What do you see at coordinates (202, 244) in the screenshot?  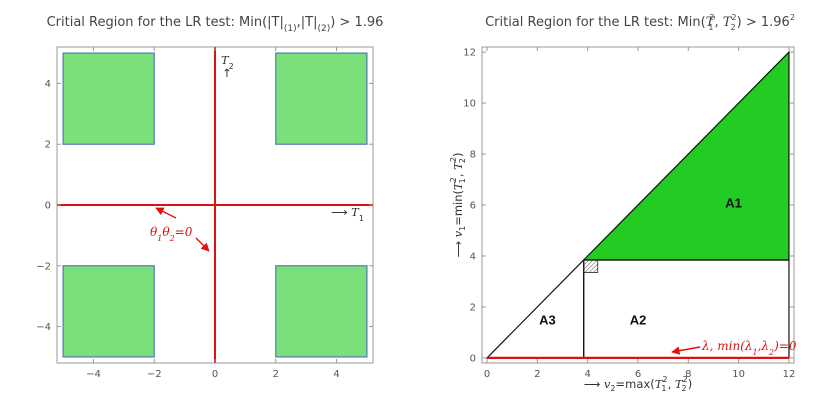 I see `left-annotation-arrow-down` at bounding box center [202, 244].